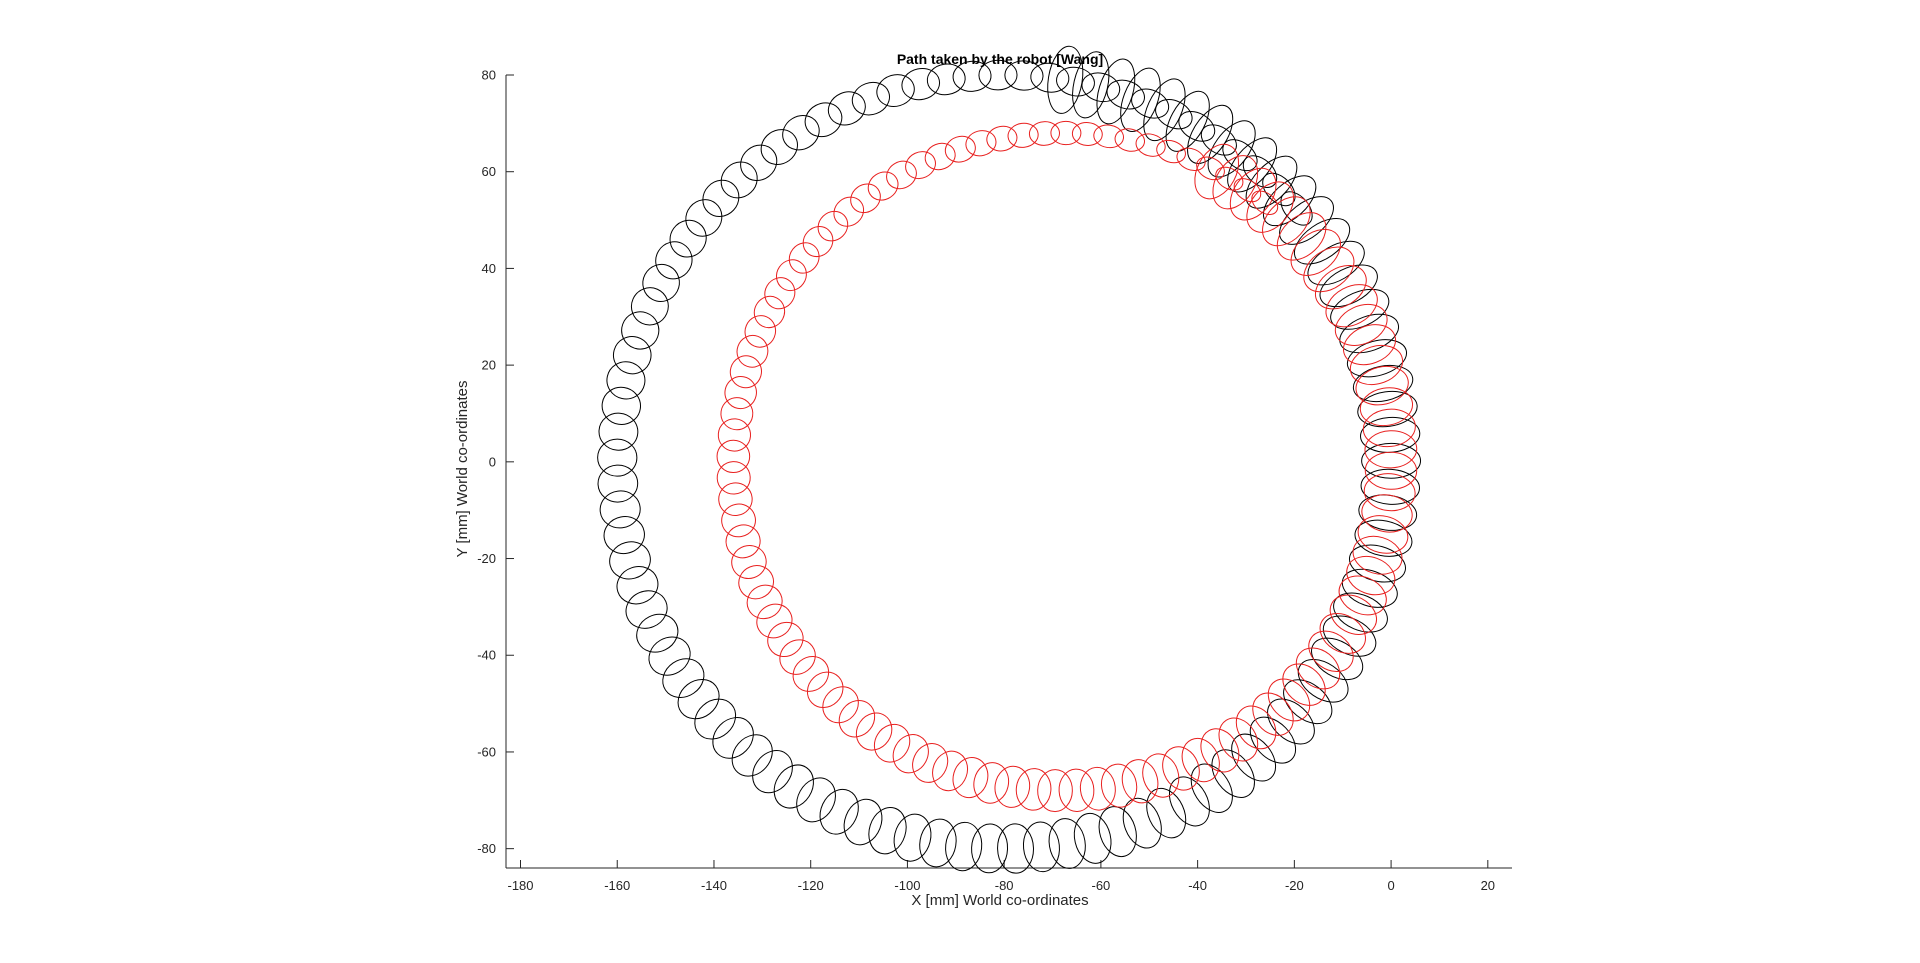 The height and width of the screenshot is (963, 1920). I want to click on y-tick-label: -60, so click(486, 751).